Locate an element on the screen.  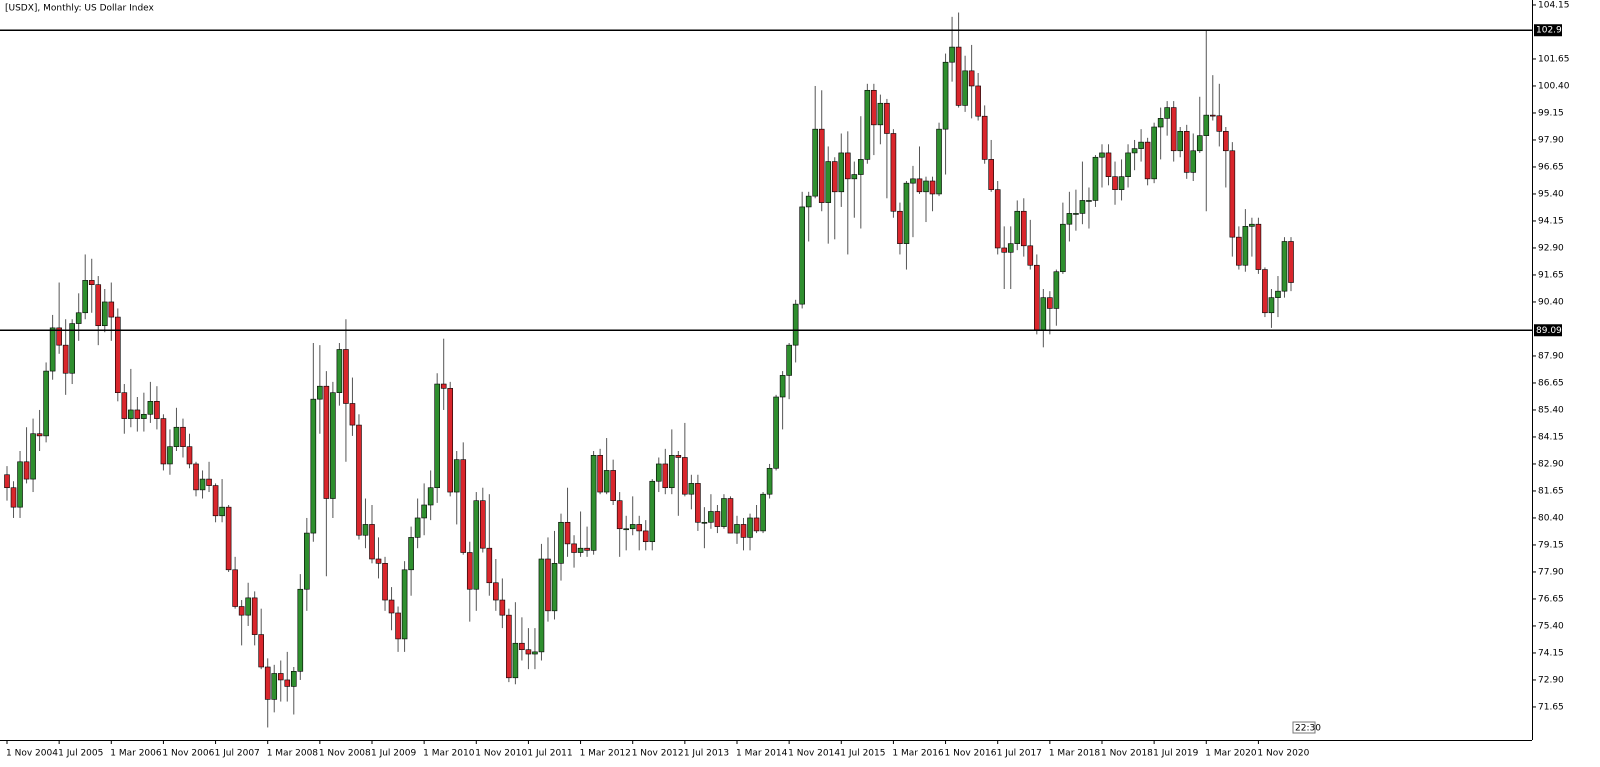
x-tick-label: 1 Jul 2015 is located at coordinates (862, 754).